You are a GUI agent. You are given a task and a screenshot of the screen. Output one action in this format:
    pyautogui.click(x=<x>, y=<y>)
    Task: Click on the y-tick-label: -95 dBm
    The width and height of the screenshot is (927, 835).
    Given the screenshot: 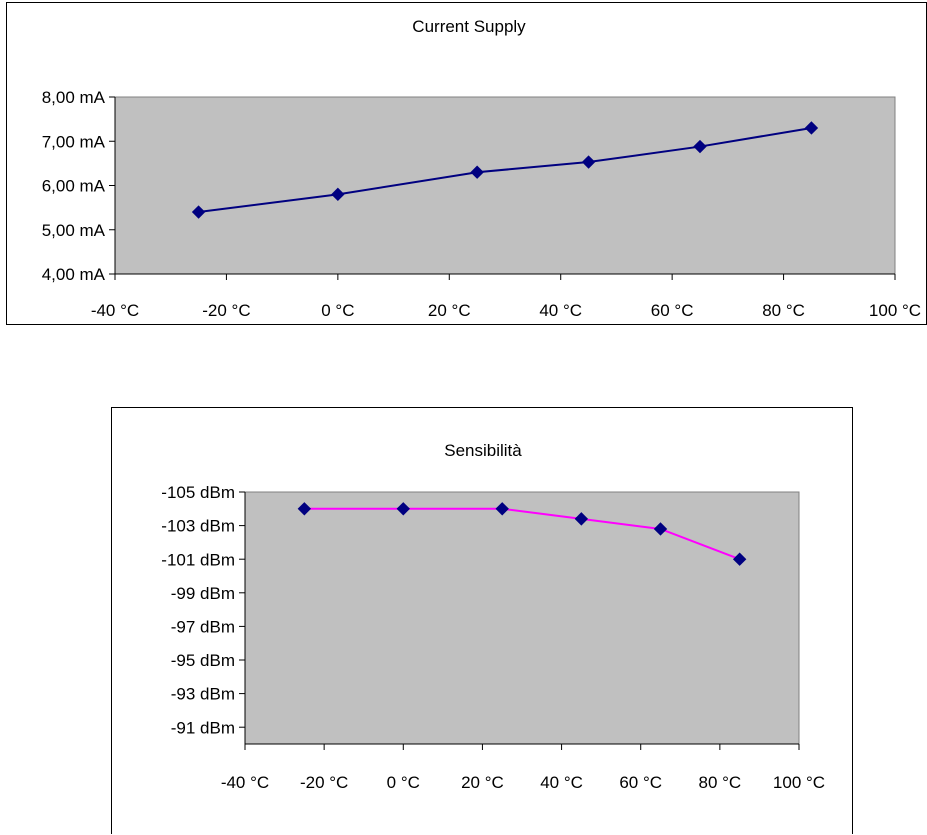 What is the action you would take?
    pyautogui.click(x=203, y=660)
    